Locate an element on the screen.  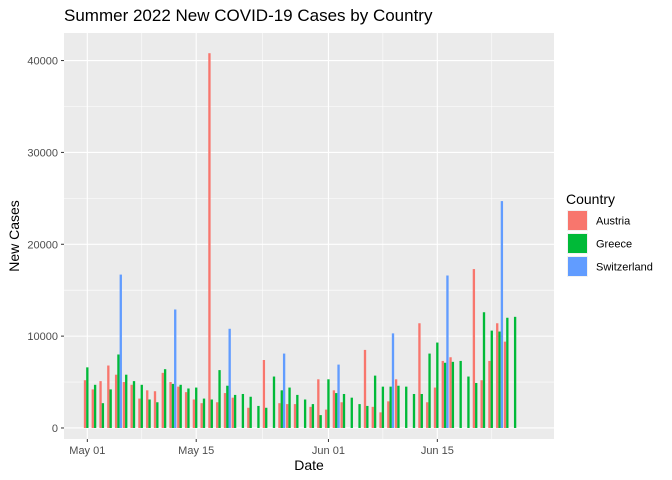
y-axis: 0 10000 20000 30000 40000 is located at coordinates (45, 245).